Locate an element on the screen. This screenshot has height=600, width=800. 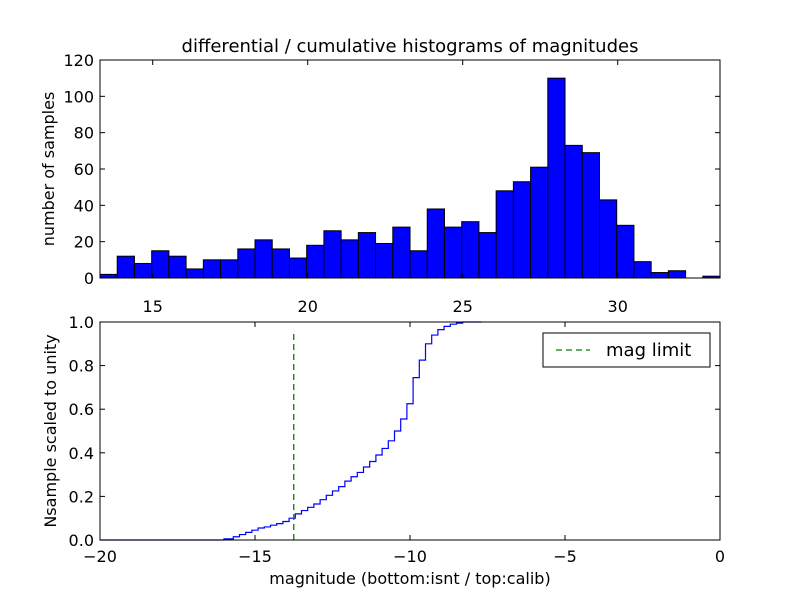
histogram-x-tick-label: 30 is located at coordinates (618, 306).